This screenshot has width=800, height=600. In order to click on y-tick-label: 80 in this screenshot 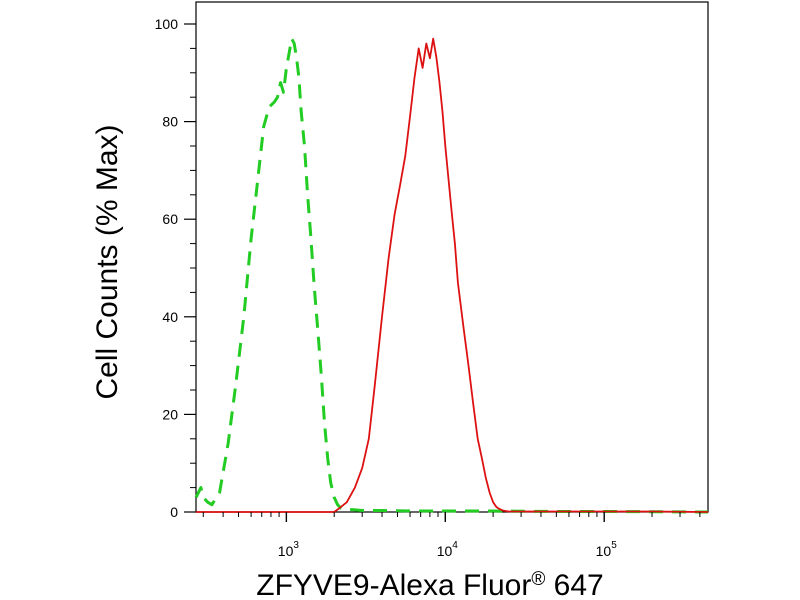, I will do `click(170, 122)`.